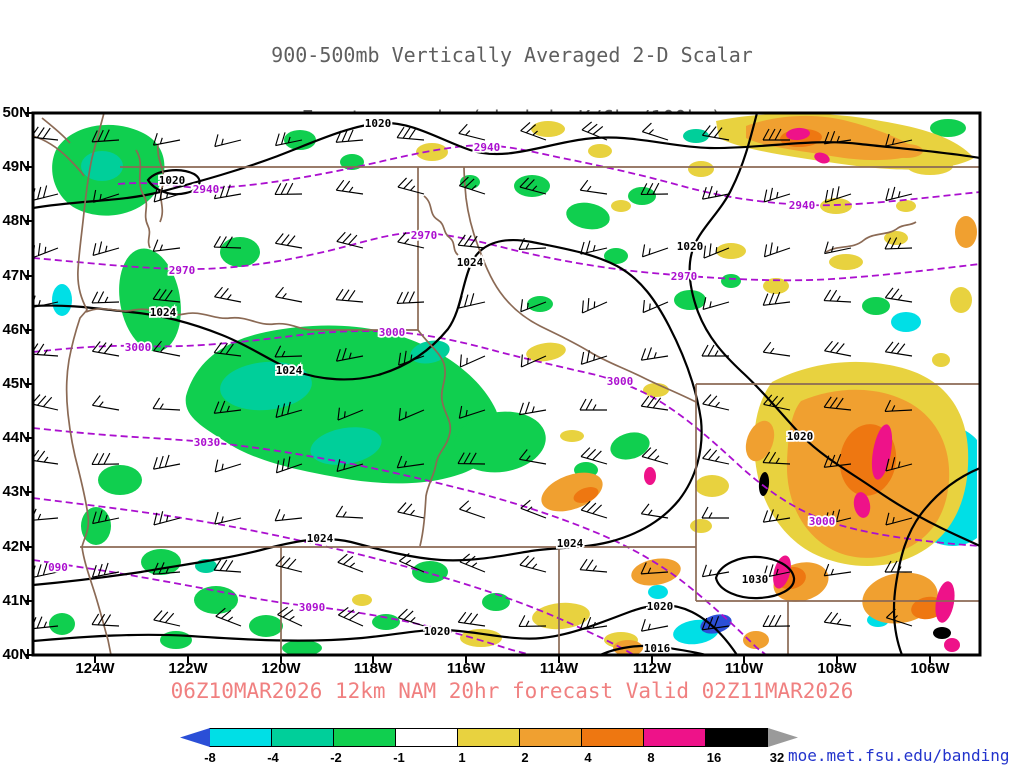 The width and height of the screenshot is (1024, 768). Describe the element at coordinates (744, 668) in the screenshot. I see `lon-label: 110W` at that location.